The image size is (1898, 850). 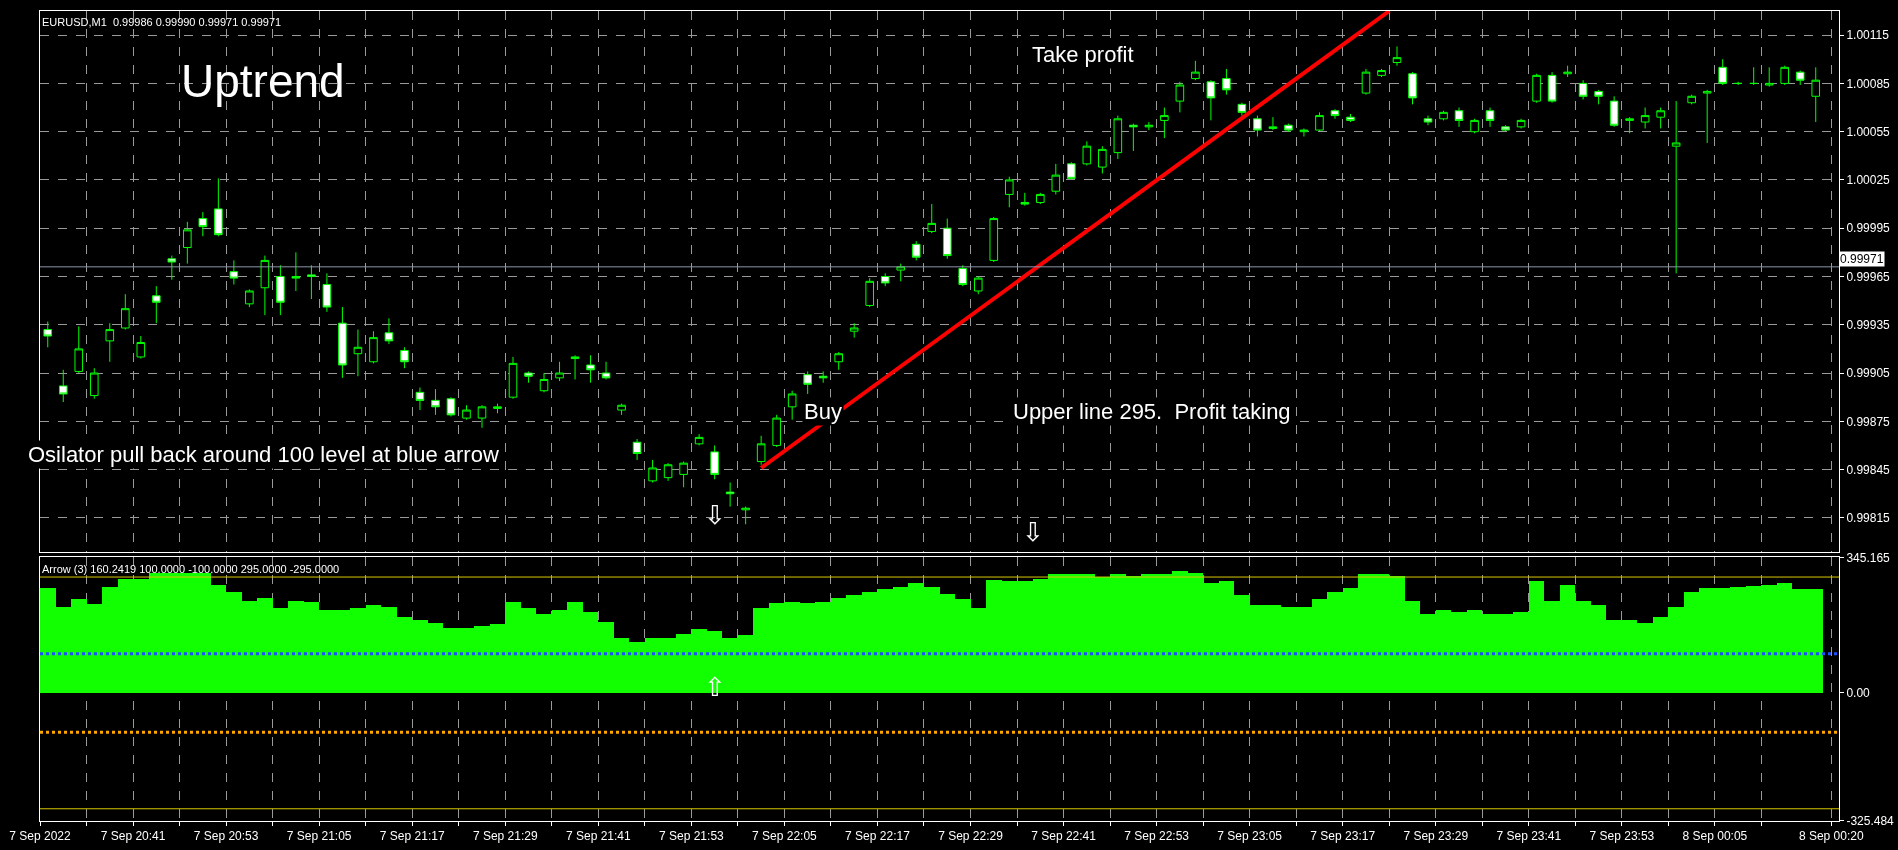 What do you see at coordinates (971, 836) in the screenshot?
I see `x-tick-label: 7 Sep 22:29` at bounding box center [971, 836].